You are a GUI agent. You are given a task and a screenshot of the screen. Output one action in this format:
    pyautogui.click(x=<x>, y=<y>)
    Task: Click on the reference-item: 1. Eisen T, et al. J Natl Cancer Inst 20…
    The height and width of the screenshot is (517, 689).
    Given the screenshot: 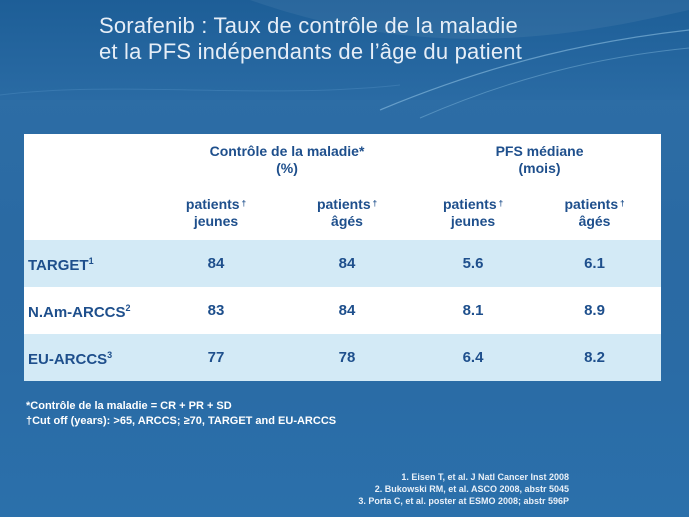 What is the action you would take?
    pyautogui.click(x=485, y=477)
    